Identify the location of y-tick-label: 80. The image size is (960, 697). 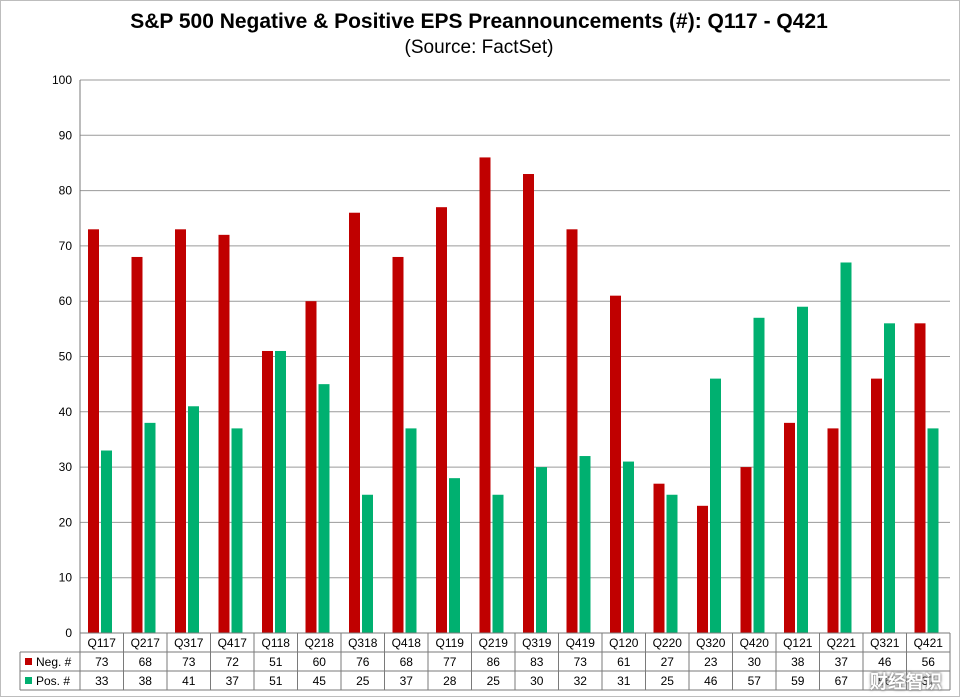
(66, 191).